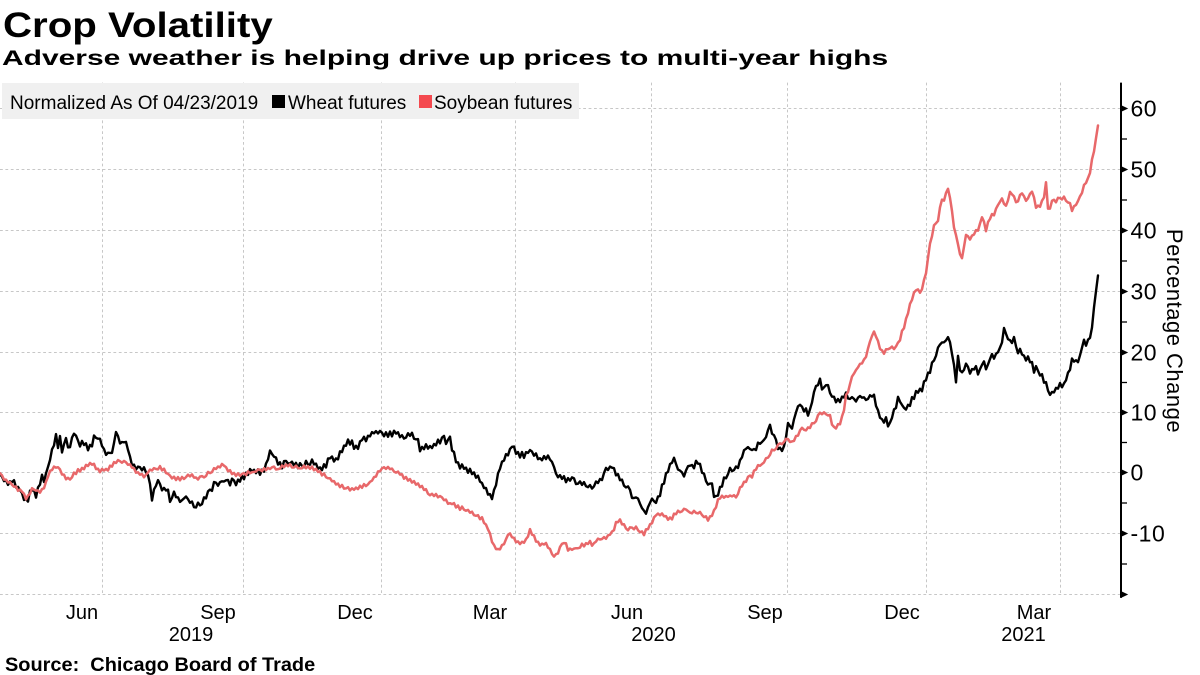  Describe the element at coordinates (1174, 331) in the screenshot. I see `svg-text: Percentage Change` at that location.